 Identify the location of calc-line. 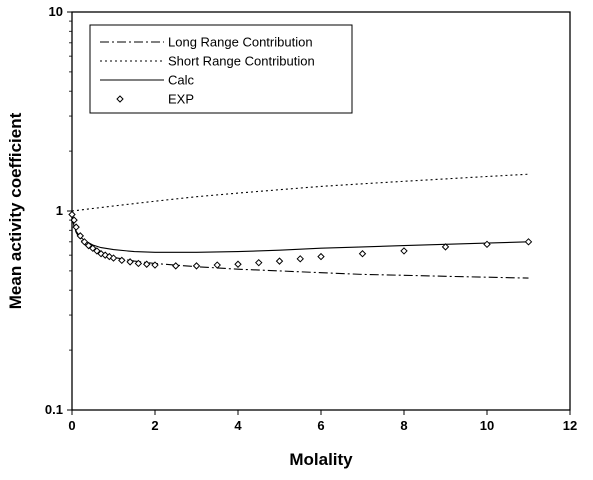
(300, 233).